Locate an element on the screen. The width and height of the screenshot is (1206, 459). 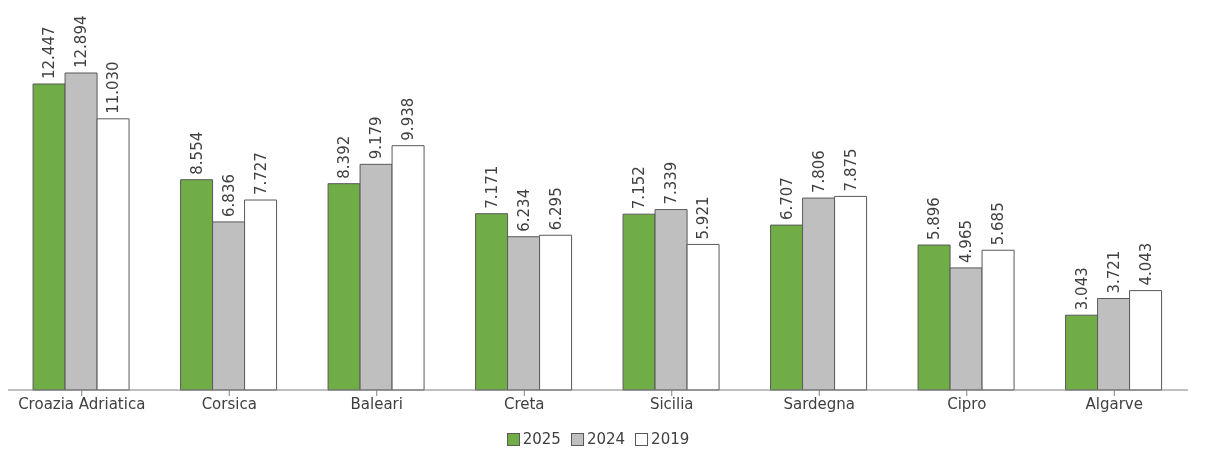
x-tick-label: Sardegna is located at coordinates (819, 403).